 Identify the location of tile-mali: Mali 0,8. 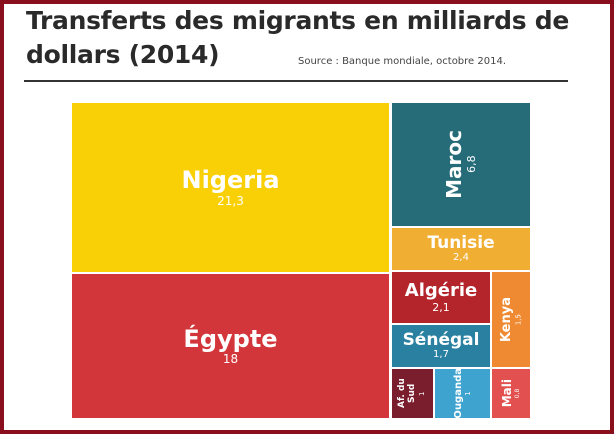
(511, 393).